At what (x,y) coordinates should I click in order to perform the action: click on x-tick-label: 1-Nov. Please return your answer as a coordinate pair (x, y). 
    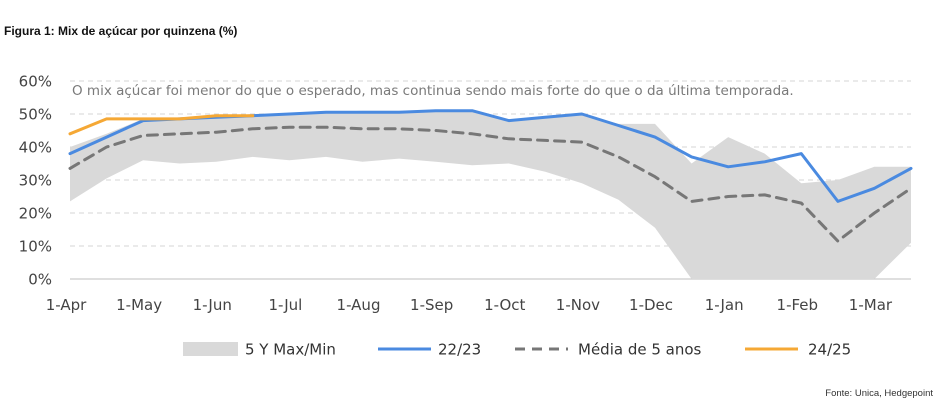
    Looking at the image, I should click on (578, 305).